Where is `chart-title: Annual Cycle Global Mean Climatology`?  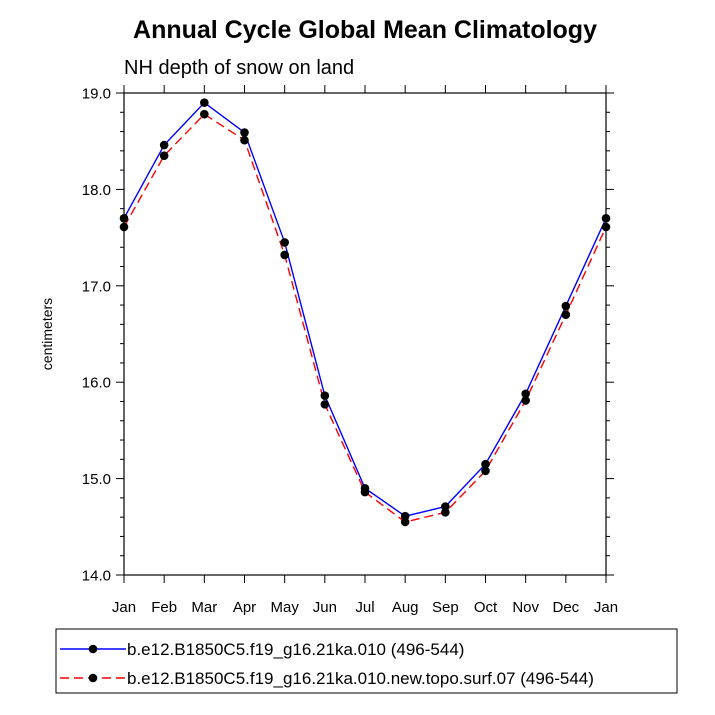 chart-title: Annual Cycle Global Mean Climatology is located at coordinates (365, 30).